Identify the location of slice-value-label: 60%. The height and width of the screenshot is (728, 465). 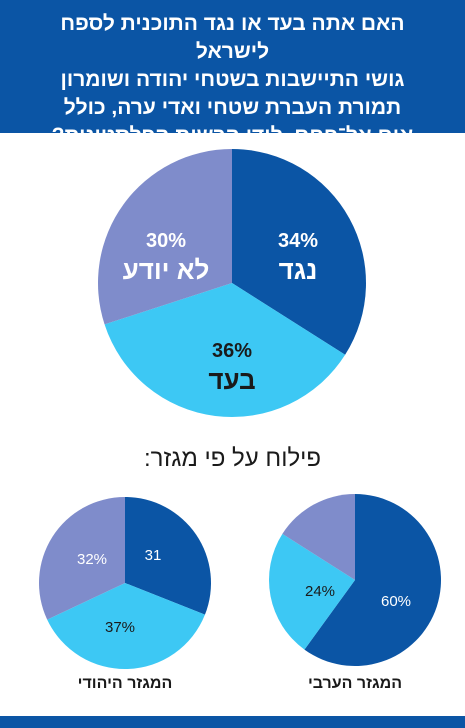
(396, 601).